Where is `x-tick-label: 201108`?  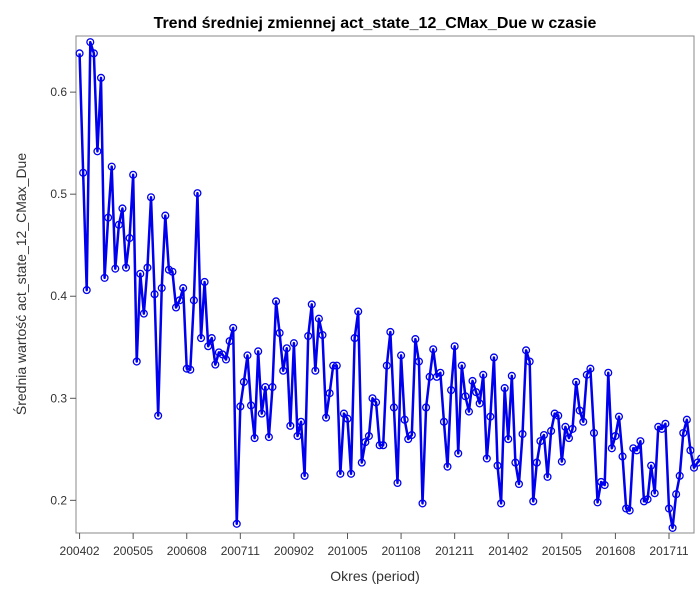 x-tick-label: 201108 is located at coordinates (400, 551).